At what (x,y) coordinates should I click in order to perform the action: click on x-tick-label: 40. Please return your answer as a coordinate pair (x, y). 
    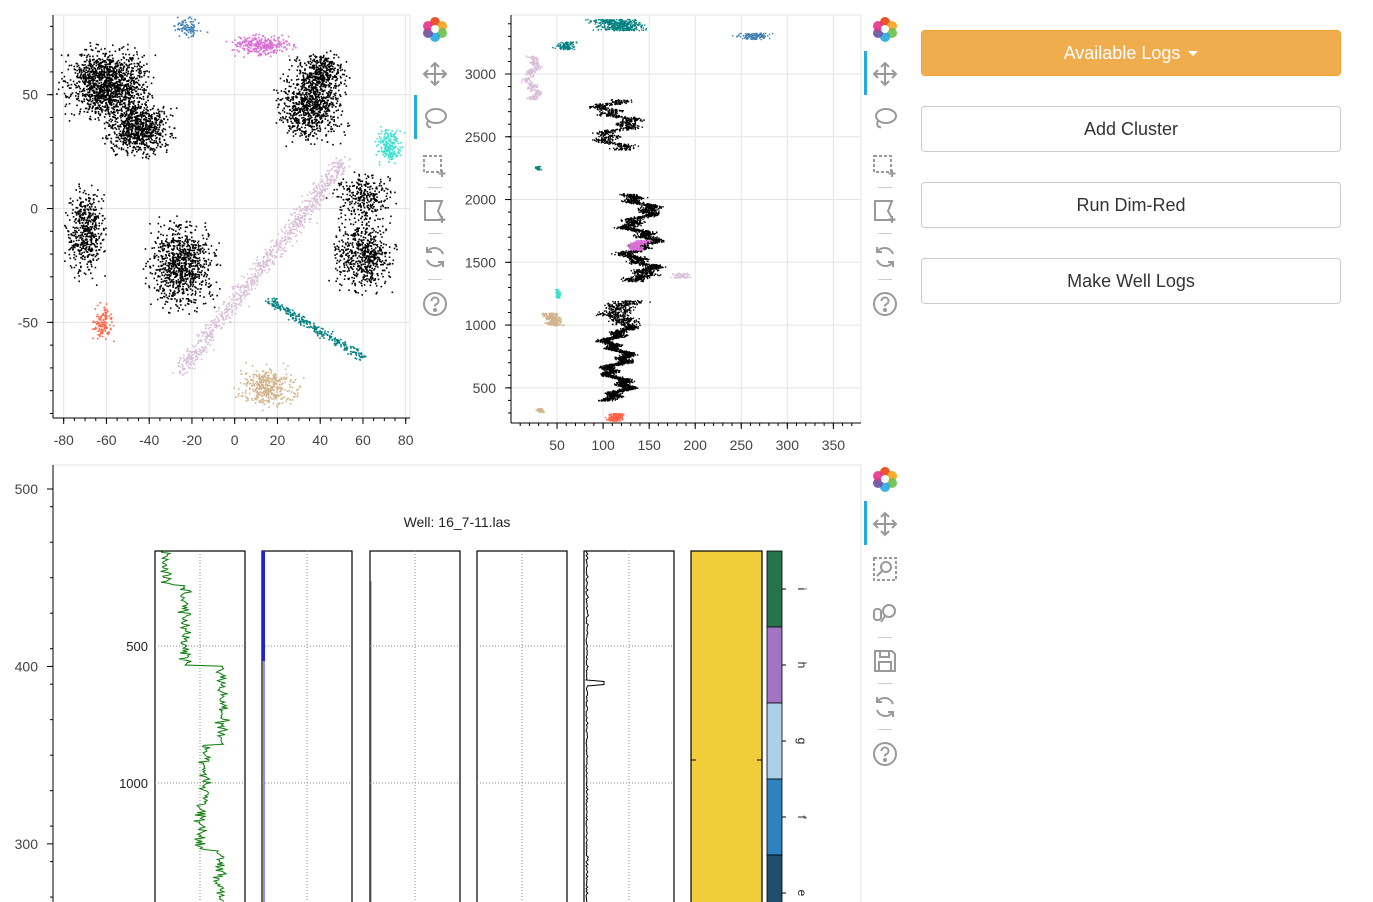
    Looking at the image, I should click on (320, 440).